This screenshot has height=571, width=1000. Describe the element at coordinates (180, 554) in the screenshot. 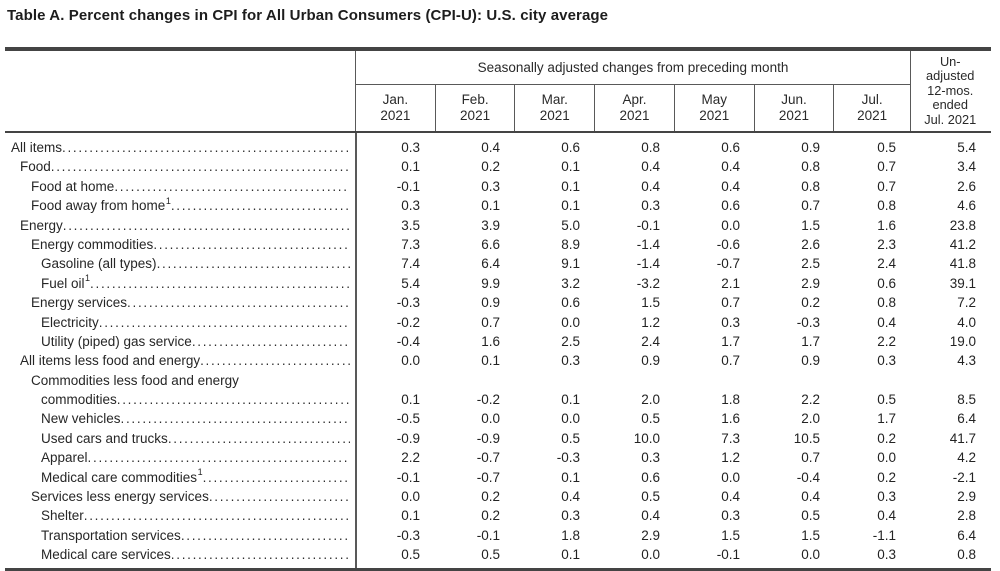

I see `row-label: Medical care services` at that location.